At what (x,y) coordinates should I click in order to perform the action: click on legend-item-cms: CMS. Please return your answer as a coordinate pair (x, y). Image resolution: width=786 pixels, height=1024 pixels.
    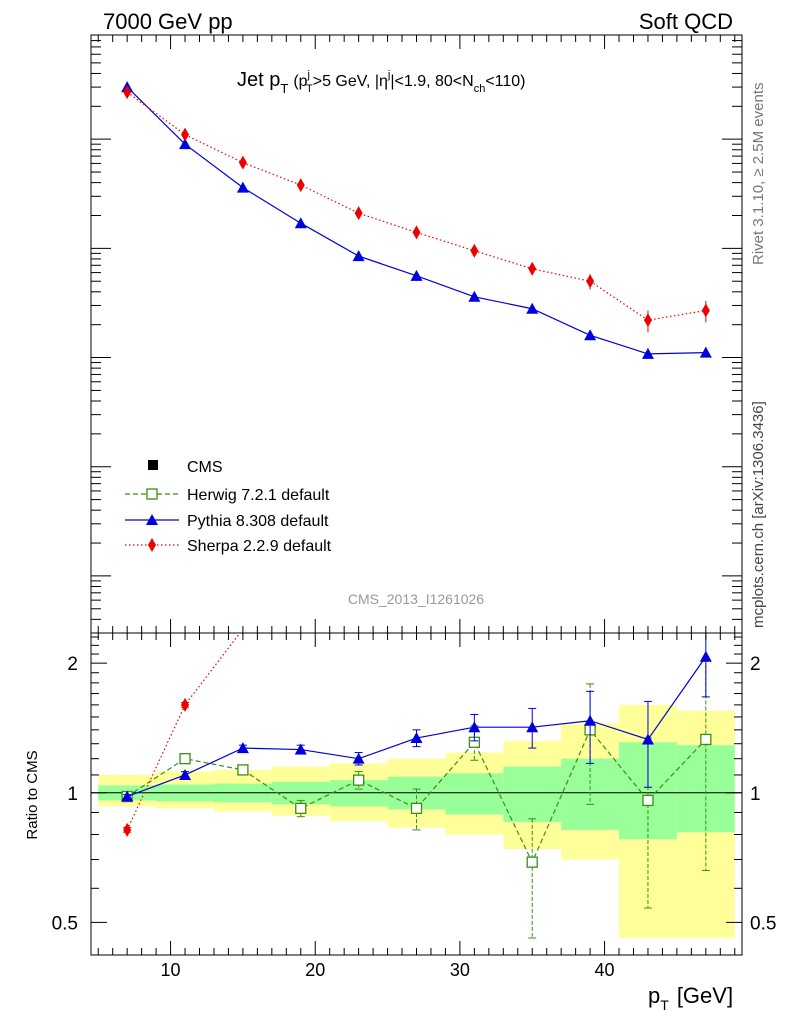
    Looking at the image, I should click on (185, 467).